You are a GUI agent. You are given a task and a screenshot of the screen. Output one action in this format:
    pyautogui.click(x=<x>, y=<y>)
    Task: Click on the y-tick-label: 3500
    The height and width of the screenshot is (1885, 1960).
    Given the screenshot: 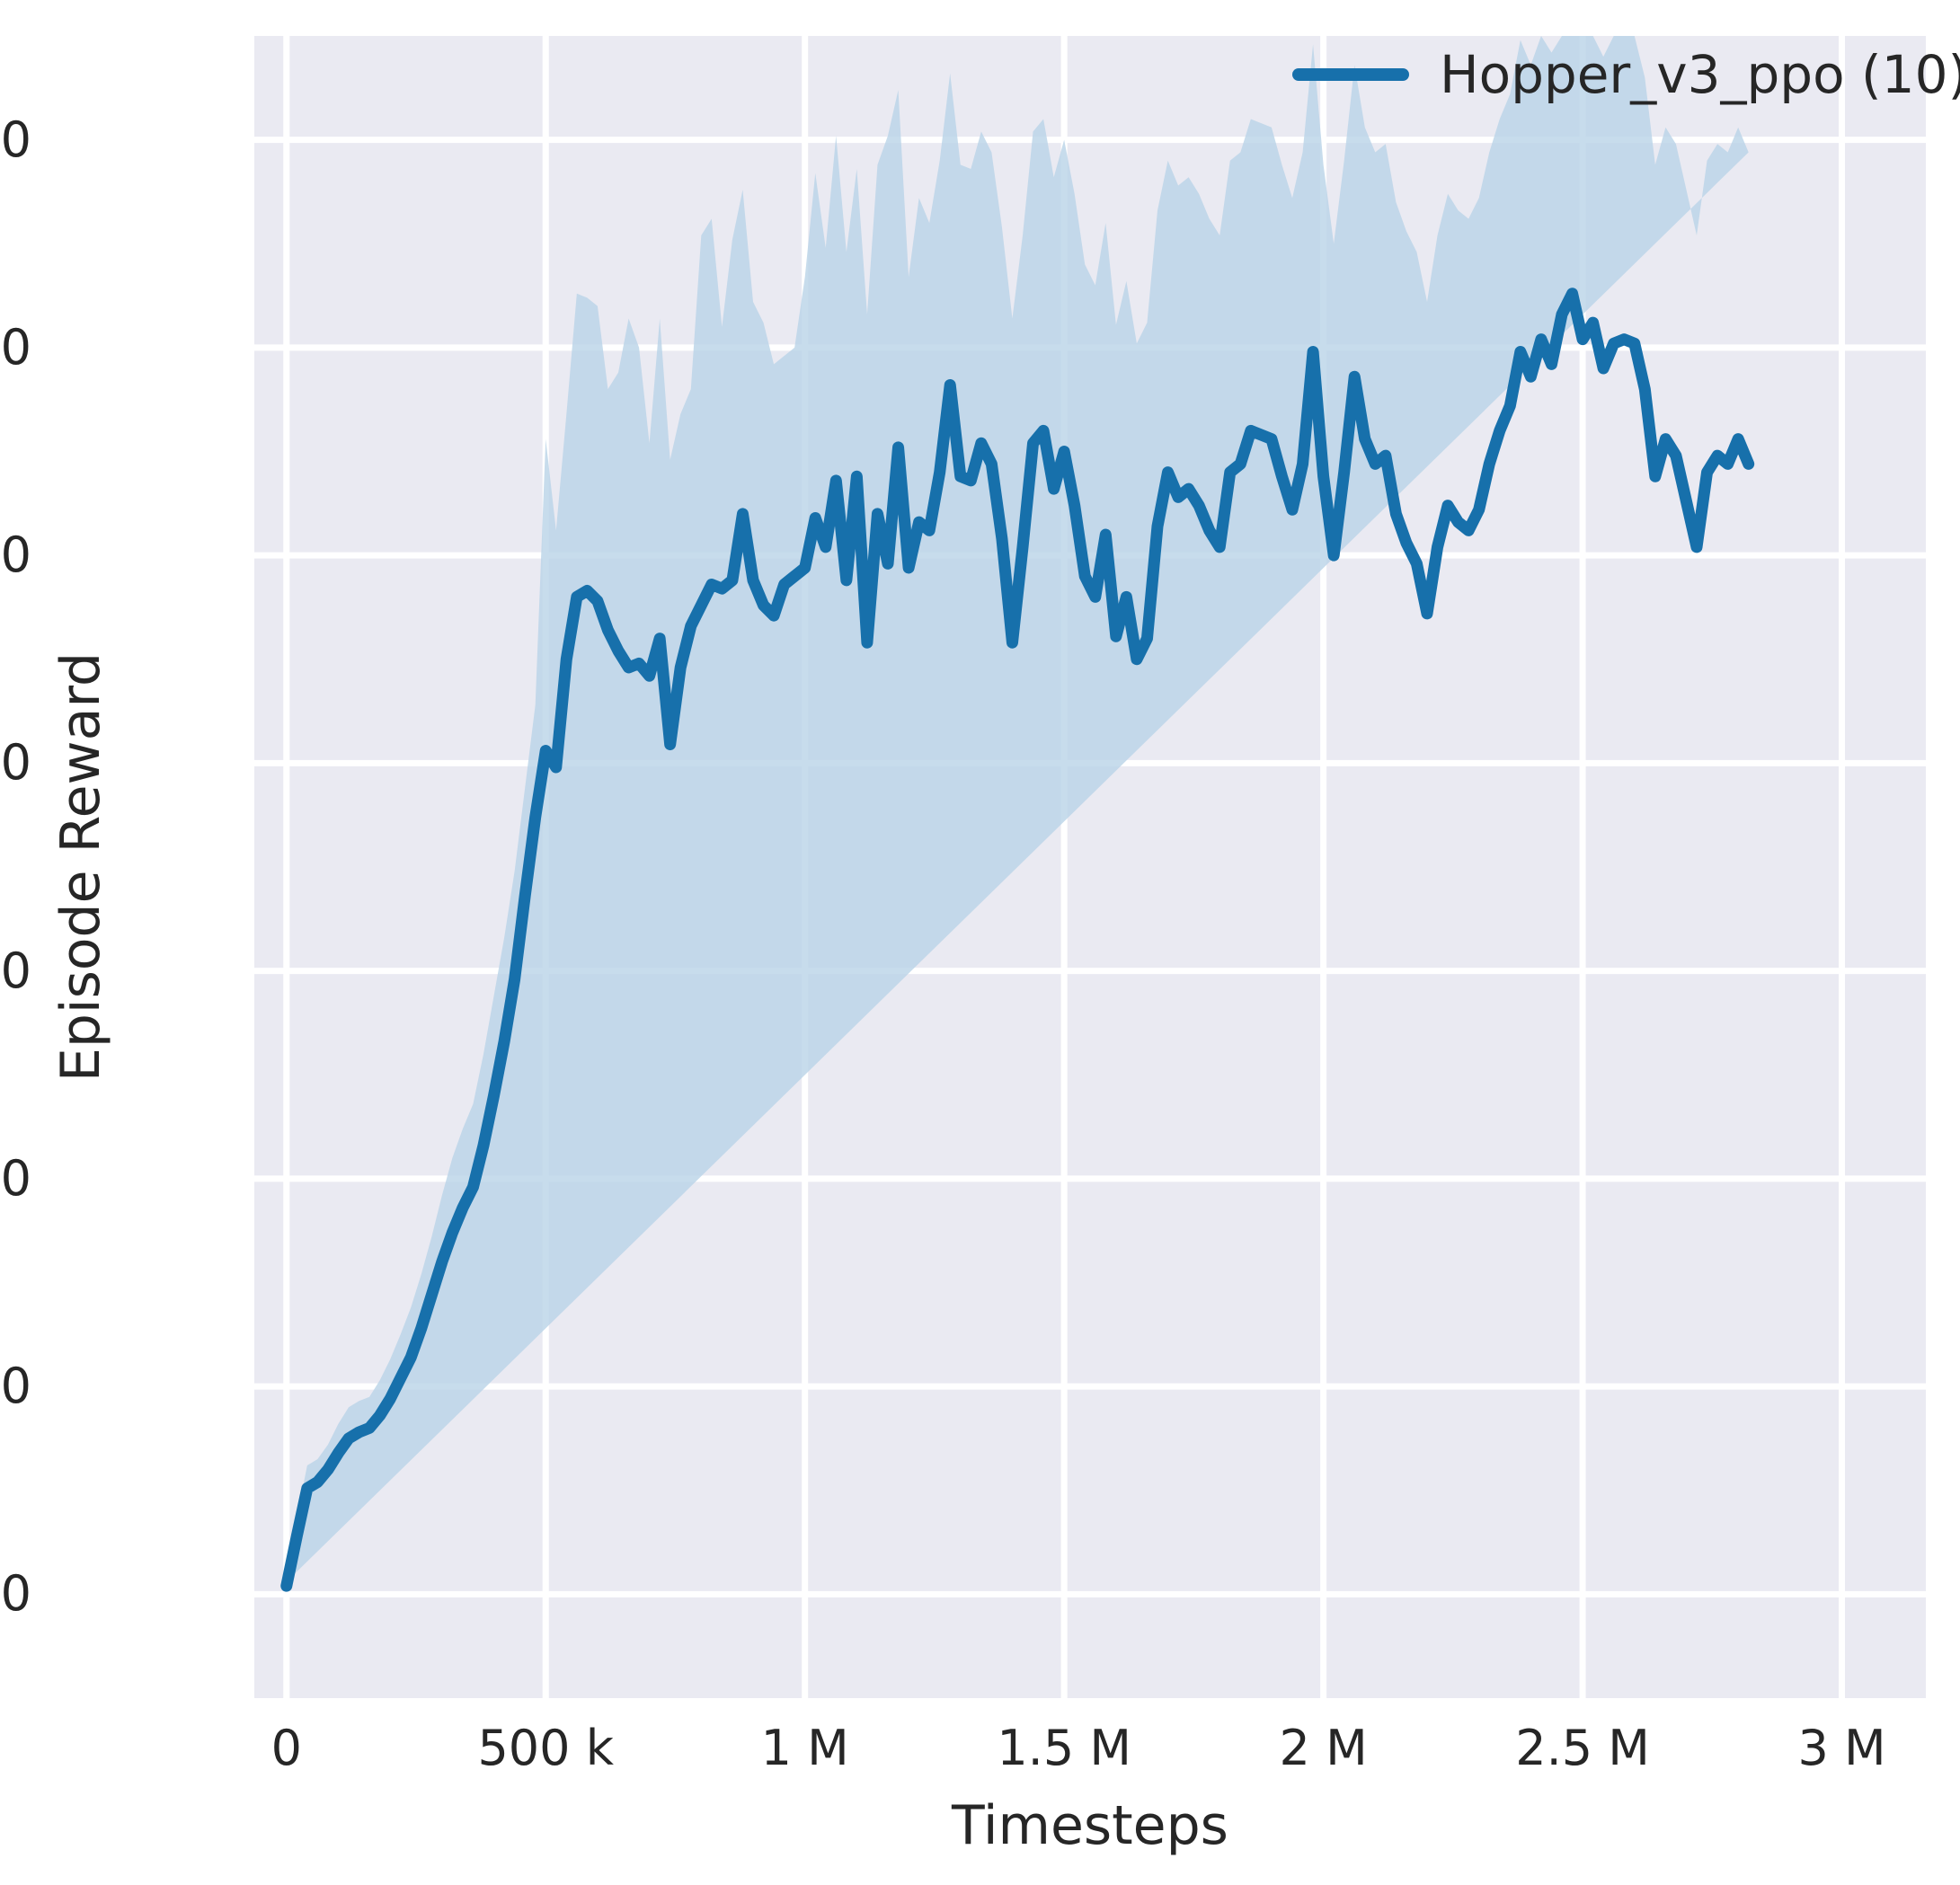 What is the action you would take?
    pyautogui.click(x=16, y=139)
    